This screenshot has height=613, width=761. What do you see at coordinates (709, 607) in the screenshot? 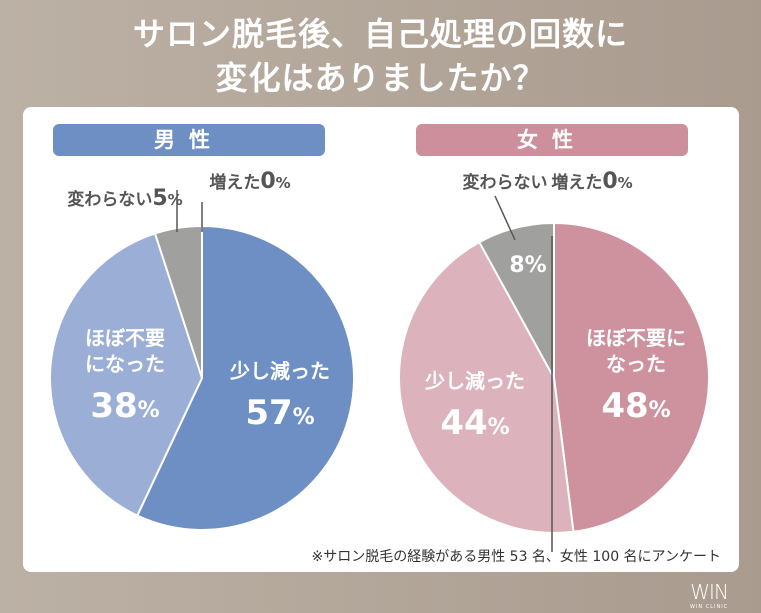
I see `logo-sub: WIN CLINIC` at bounding box center [709, 607].